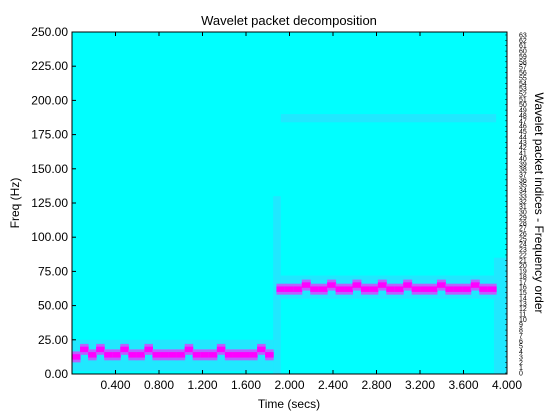 The height and width of the screenshot is (420, 560). Describe the element at coordinates (521, 368) in the screenshot. I see `right-tick-label: 1` at that location.